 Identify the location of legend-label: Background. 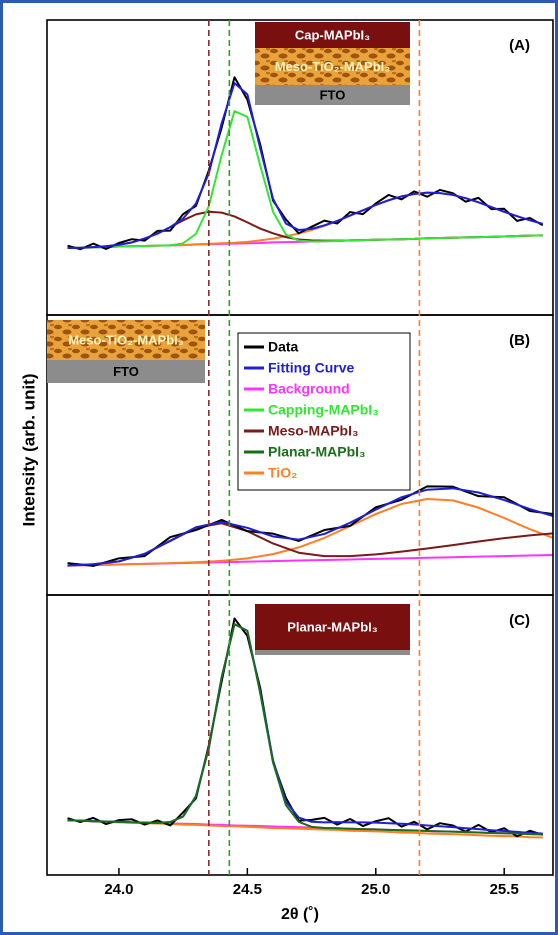
(309, 389).